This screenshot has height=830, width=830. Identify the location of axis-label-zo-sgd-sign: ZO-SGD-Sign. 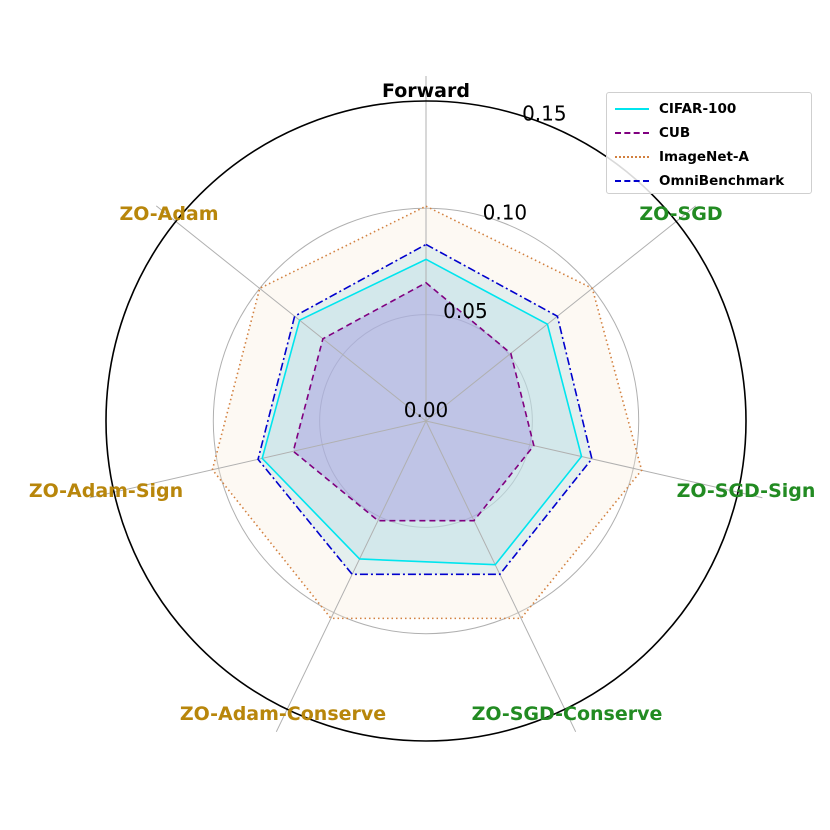
(746, 491).